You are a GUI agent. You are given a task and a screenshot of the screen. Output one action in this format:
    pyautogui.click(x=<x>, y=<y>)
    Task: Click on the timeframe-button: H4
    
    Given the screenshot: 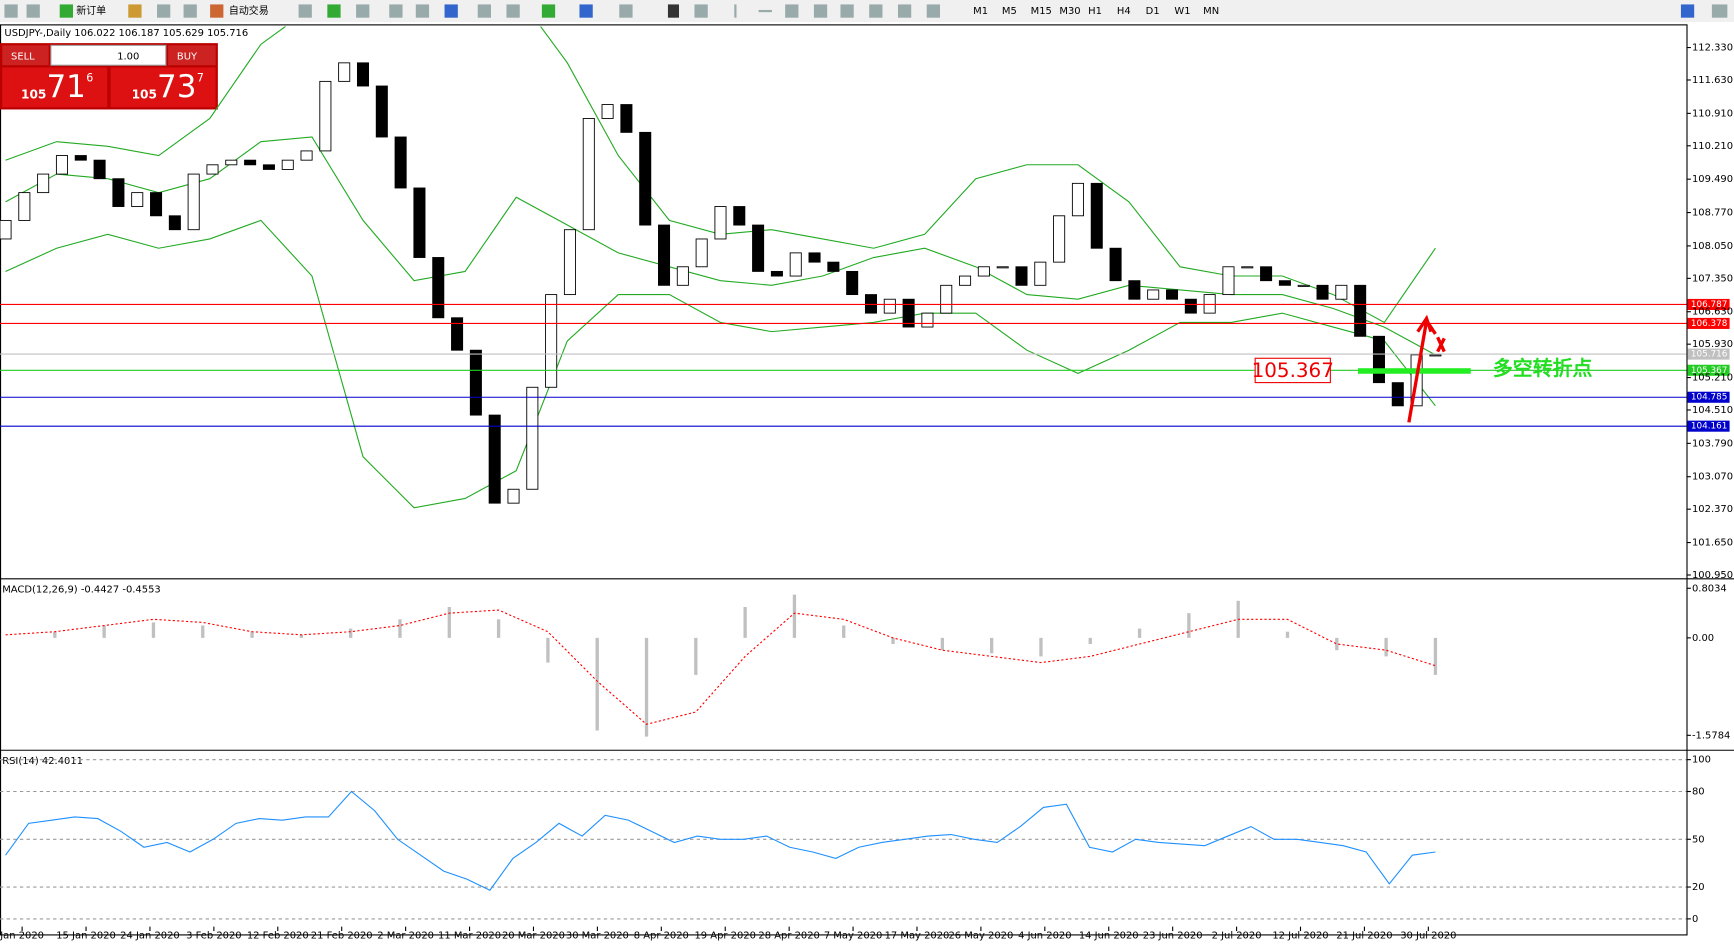 What is the action you would take?
    pyautogui.click(x=1124, y=11)
    